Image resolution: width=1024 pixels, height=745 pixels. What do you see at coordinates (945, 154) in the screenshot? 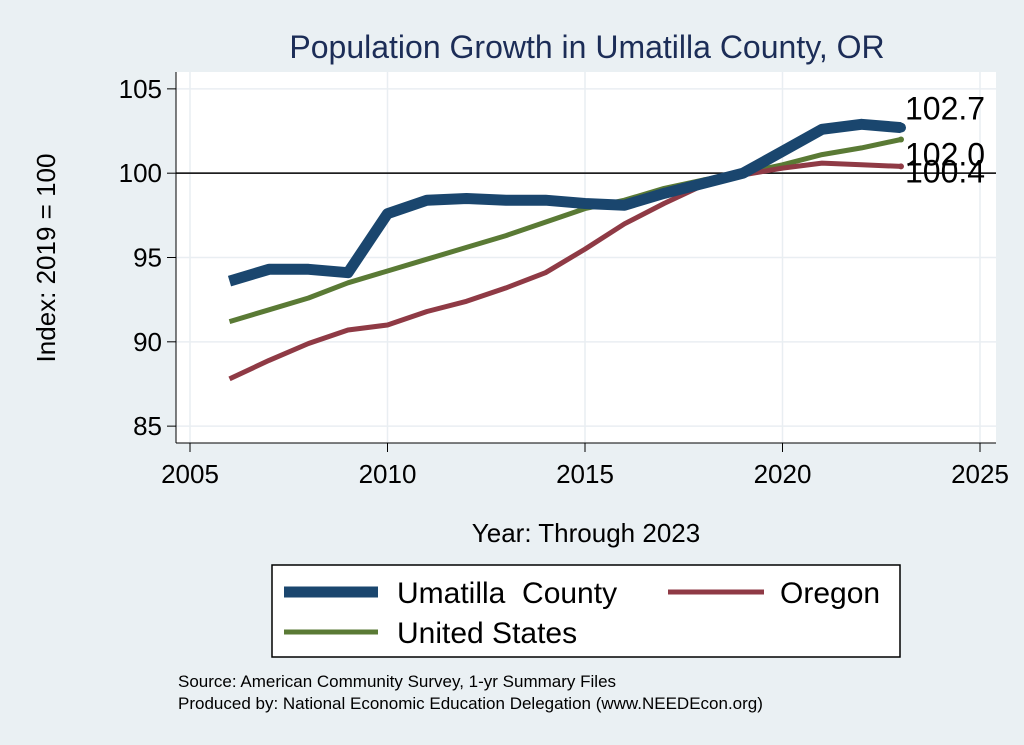
I see `end-label-united-states: 102.0` at bounding box center [945, 154].